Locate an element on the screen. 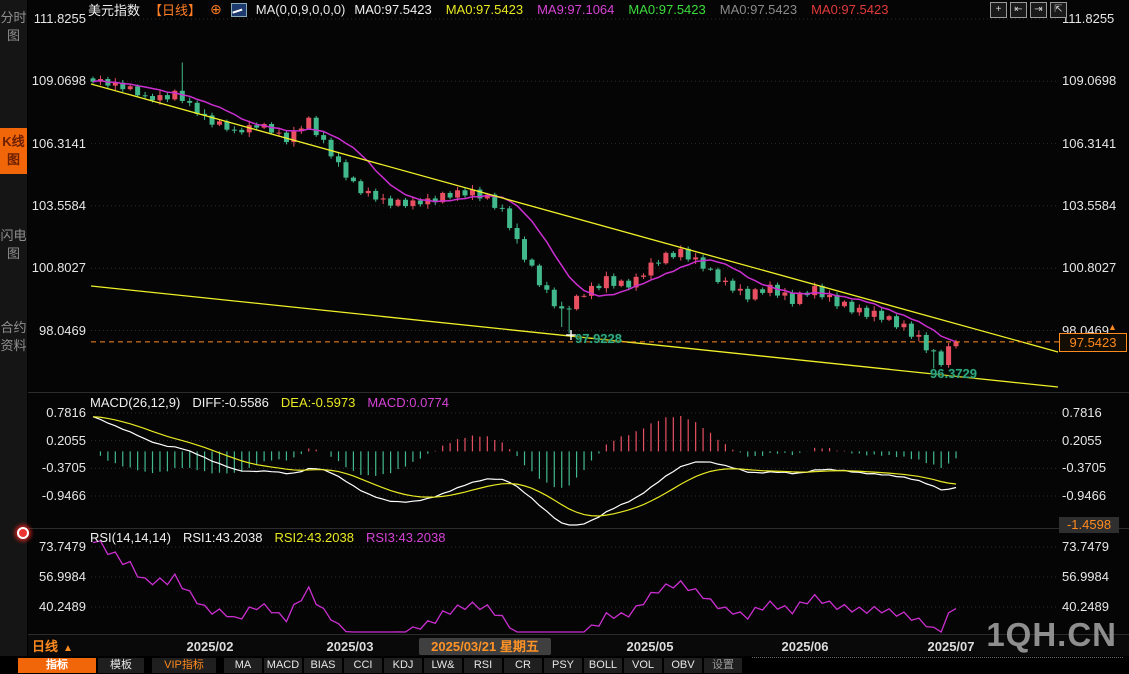  rsi3-value: RSI3:43.2038 is located at coordinates (405, 537).